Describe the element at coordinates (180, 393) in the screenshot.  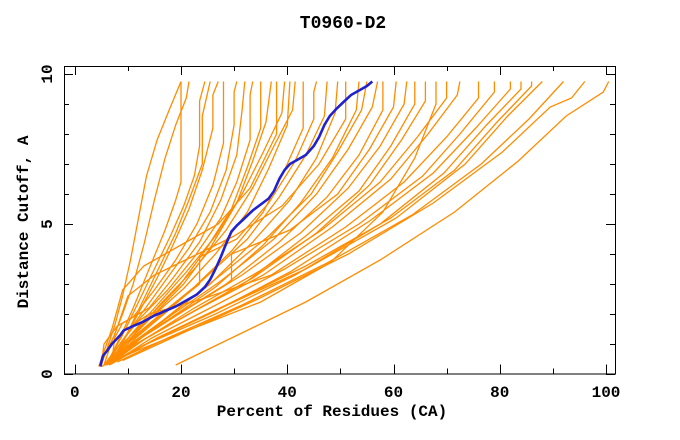
I see `x-tick-label: 20` at that location.